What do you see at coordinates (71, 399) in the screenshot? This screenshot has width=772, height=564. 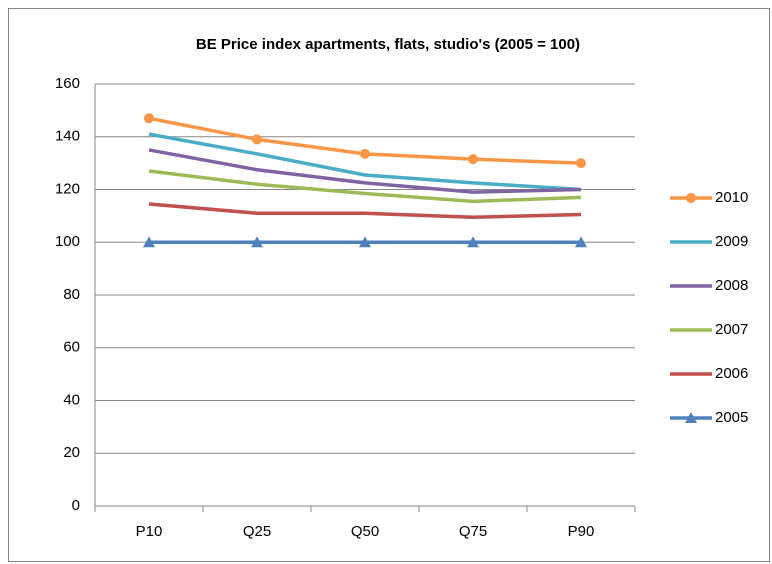 I see `y-tick-label: 40` at bounding box center [71, 399].